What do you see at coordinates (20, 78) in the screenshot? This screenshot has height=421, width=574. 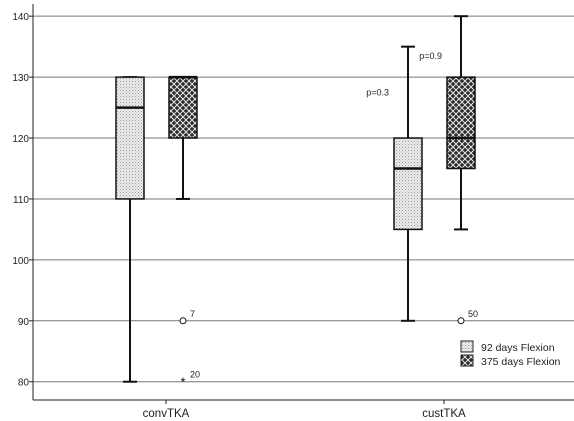 I see `y-tick-label-130: 130` at bounding box center [20, 78].